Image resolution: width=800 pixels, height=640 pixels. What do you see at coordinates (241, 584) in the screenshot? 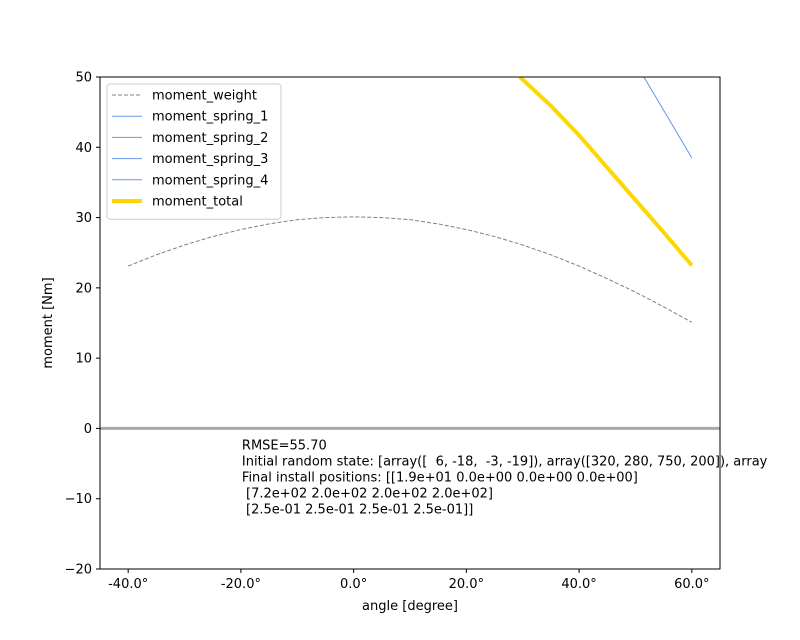
I see `x-tick-label: -20.0°` at bounding box center [241, 584].